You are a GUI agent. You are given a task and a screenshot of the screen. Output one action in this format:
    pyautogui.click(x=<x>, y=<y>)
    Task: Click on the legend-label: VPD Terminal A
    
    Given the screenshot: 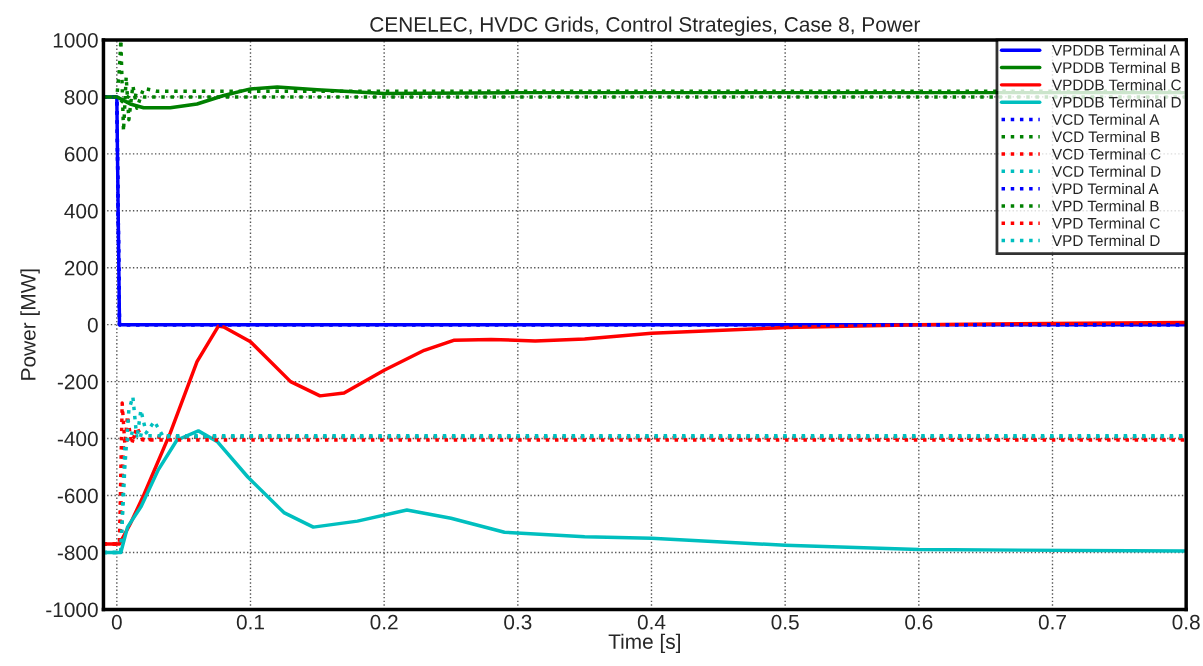 What is the action you would take?
    pyautogui.click(x=1105, y=188)
    